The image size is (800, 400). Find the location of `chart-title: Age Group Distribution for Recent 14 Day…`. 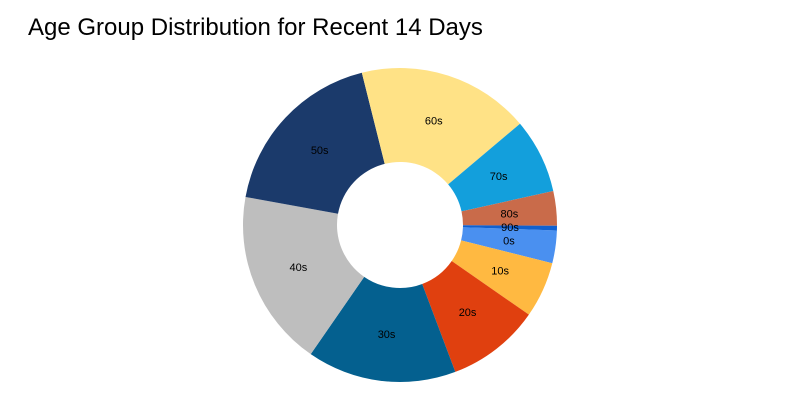

chart-title: Age Group Distribution for Recent 14 Day… is located at coordinates (255, 27).